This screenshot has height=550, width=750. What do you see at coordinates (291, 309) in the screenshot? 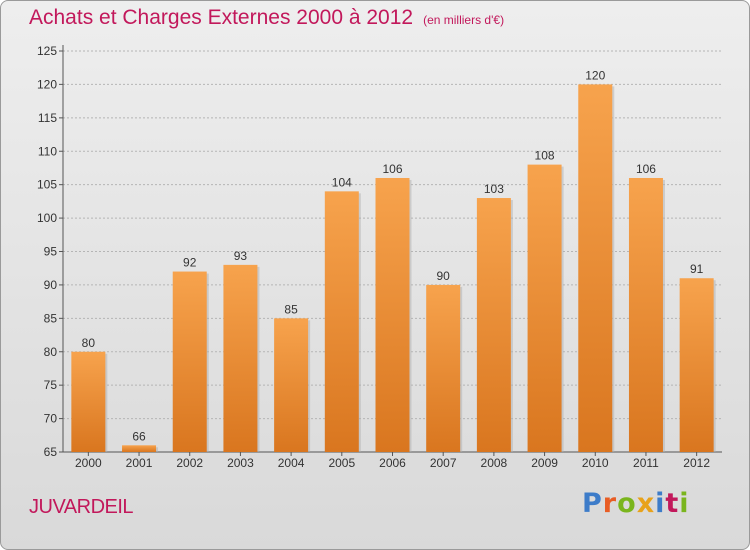
I see `bar-value-label: 85` at bounding box center [291, 309].